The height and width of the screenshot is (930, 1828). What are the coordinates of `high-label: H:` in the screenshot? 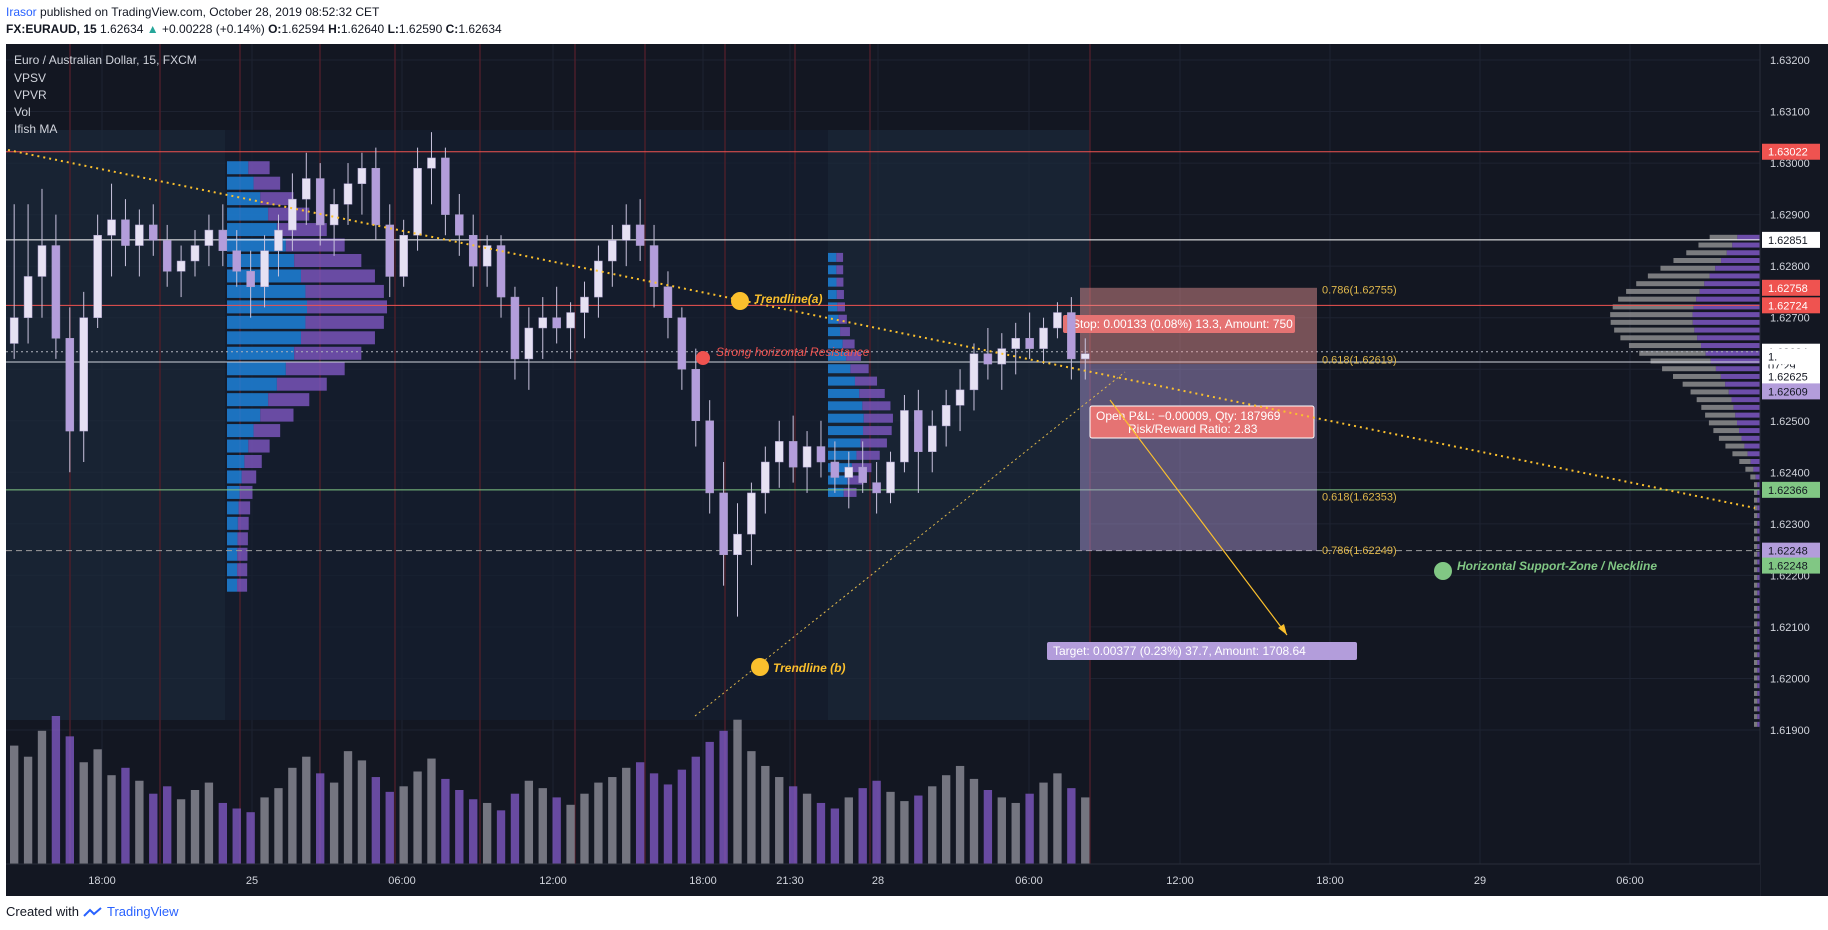 It's located at (334, 29).